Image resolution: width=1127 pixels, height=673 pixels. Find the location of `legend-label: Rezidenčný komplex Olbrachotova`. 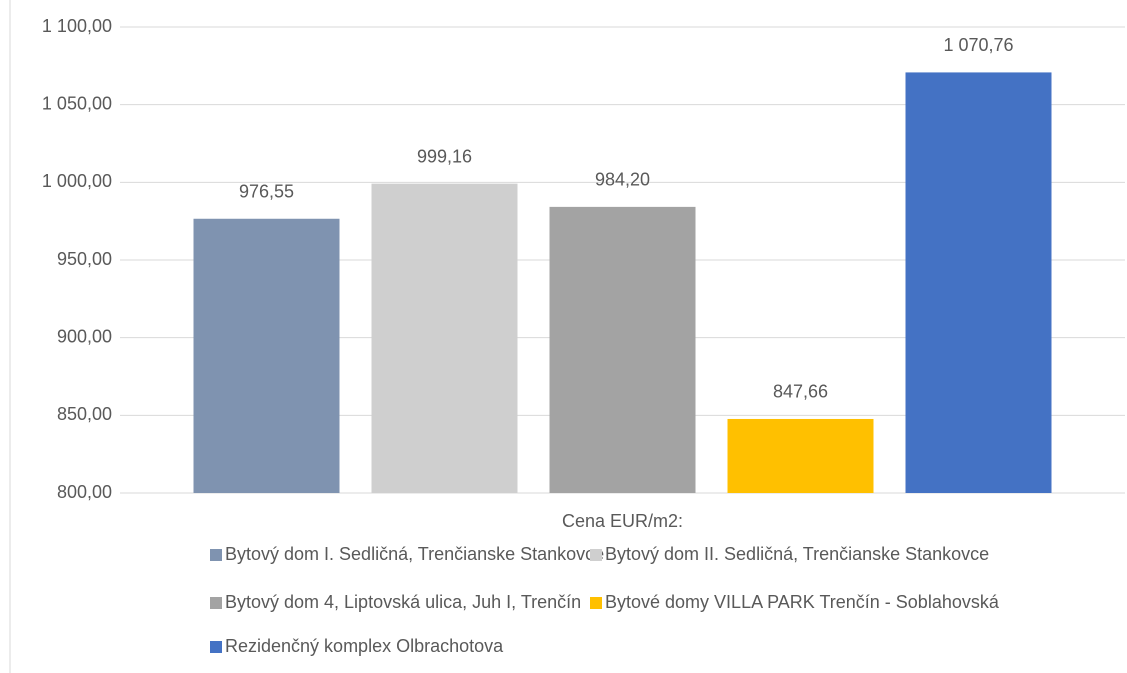

legend-label: Rezidenčný komplex Olbrachotova is located at coordinates (364, 646).